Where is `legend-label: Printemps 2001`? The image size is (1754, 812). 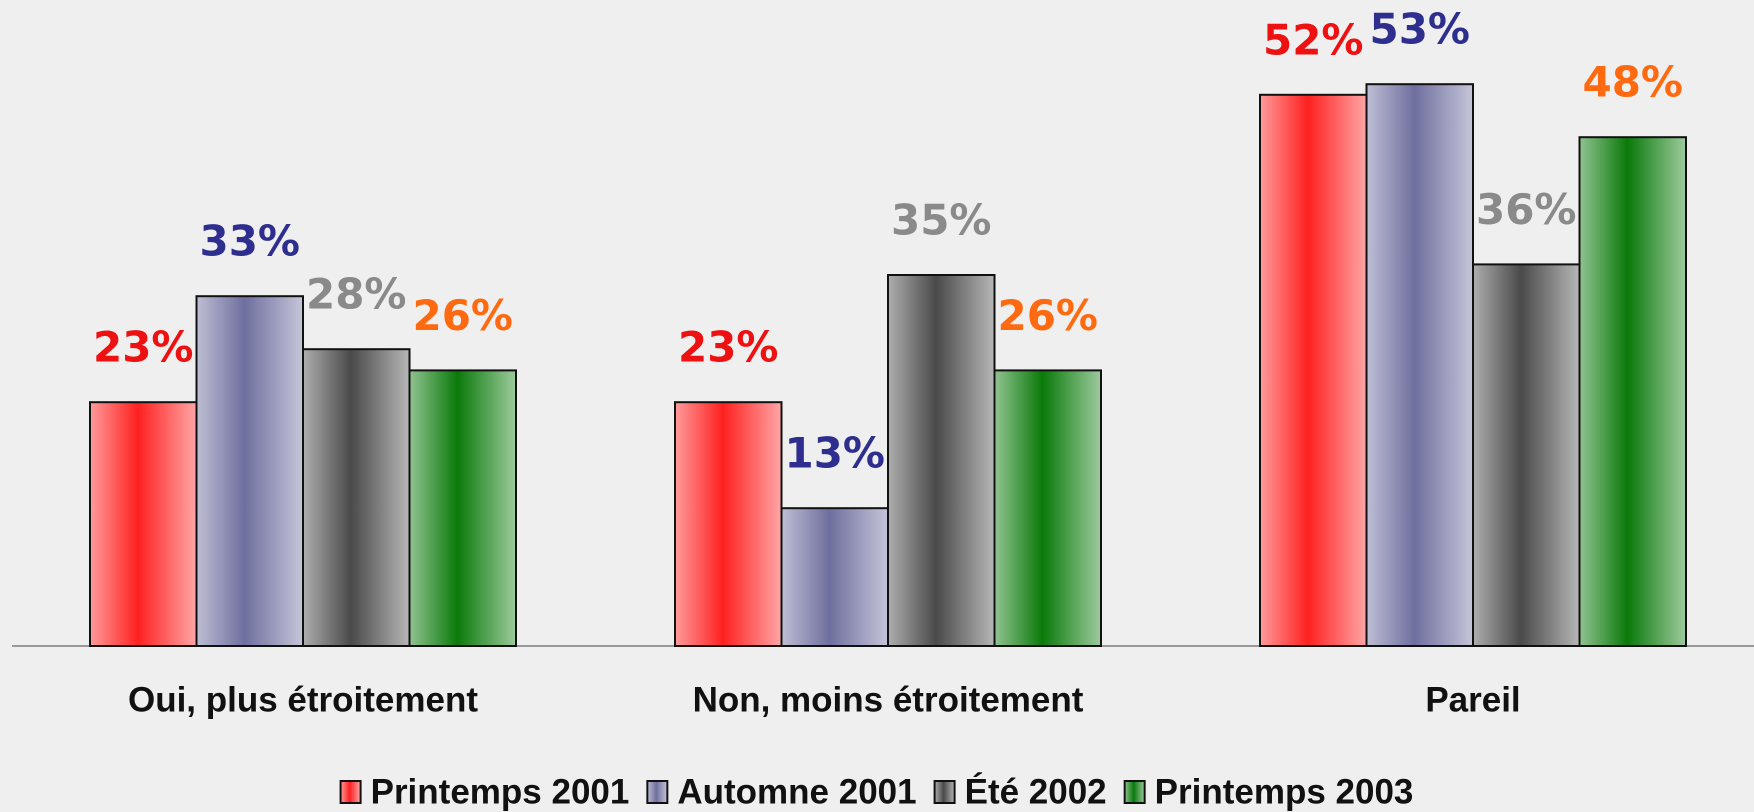
legend-label: Printemps 2001 is located at coordinates (500, 791).